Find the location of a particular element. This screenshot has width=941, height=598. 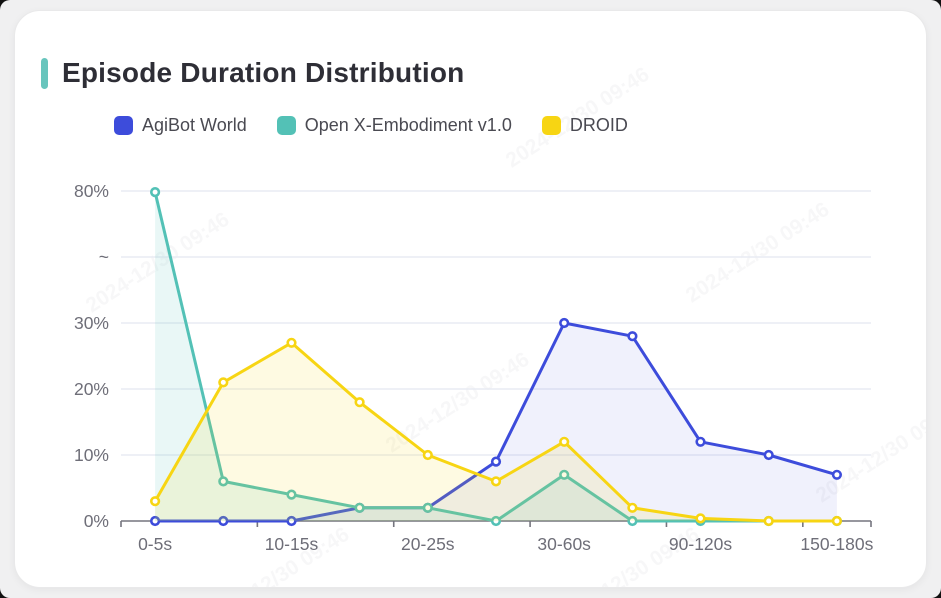

data-point-agibot-world-30-60s is located at coordinates (564, 323).